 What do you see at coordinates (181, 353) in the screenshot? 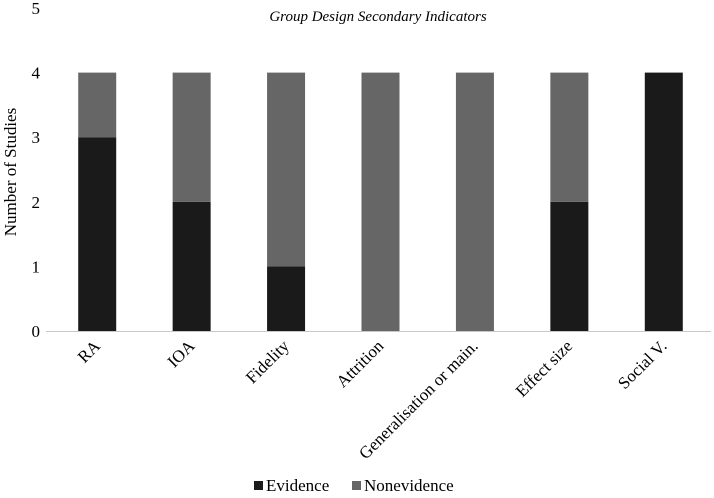
I see `x-category-label: IOA` at bounding box center [181, 353].